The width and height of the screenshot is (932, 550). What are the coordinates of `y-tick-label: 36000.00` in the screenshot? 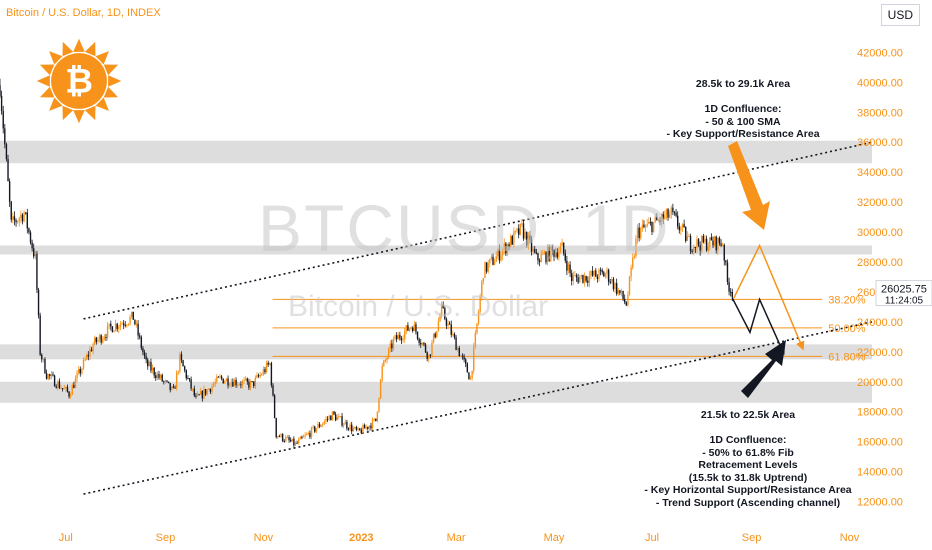 It's located at (880, 143).